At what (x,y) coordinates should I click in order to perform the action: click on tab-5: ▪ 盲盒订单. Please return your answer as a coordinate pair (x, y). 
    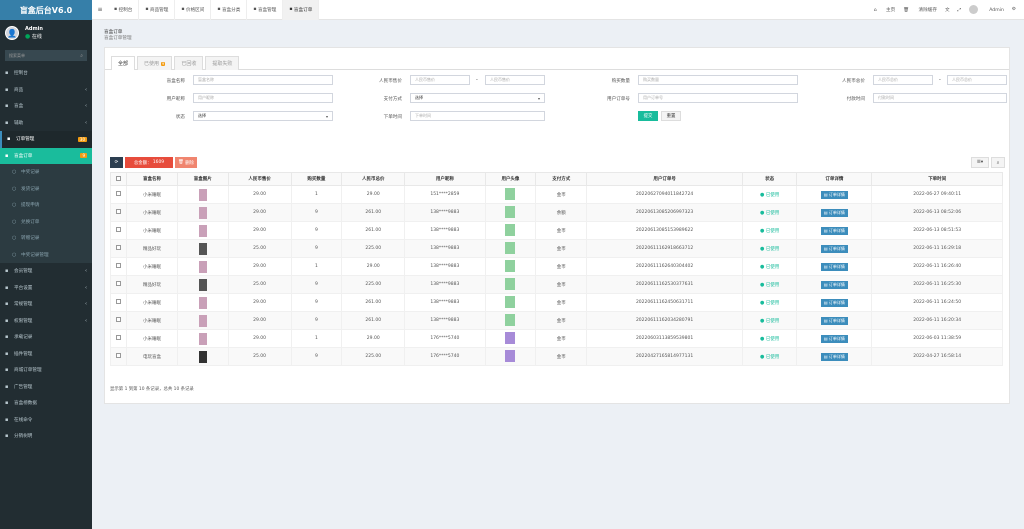
    Looking at the image, I should click on (301, 10).